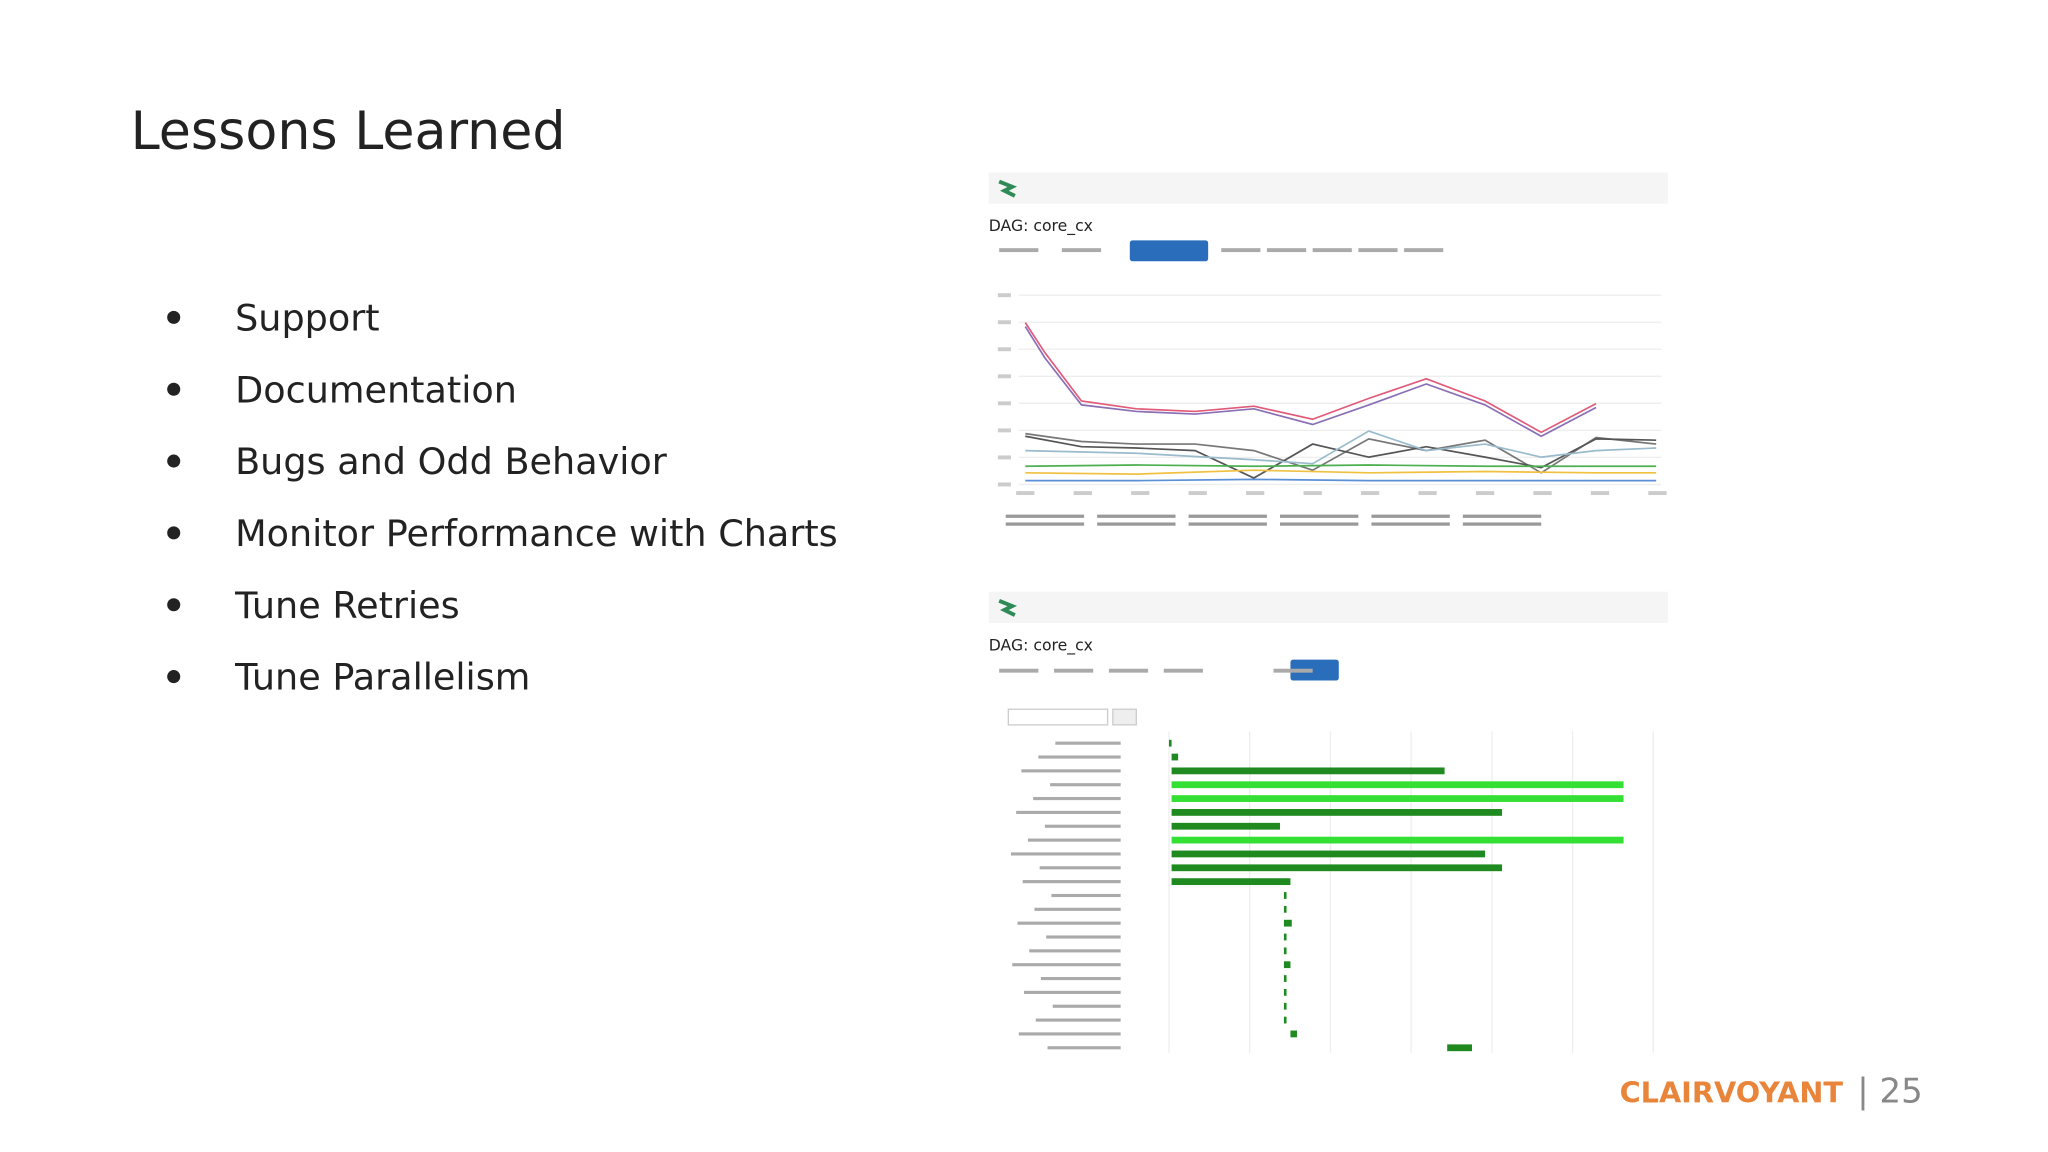  What do you see at coordinates (382, 677) in the screenshot?
I see `bullet-text: Tune Parallelism` at bounding box center [382, 677].